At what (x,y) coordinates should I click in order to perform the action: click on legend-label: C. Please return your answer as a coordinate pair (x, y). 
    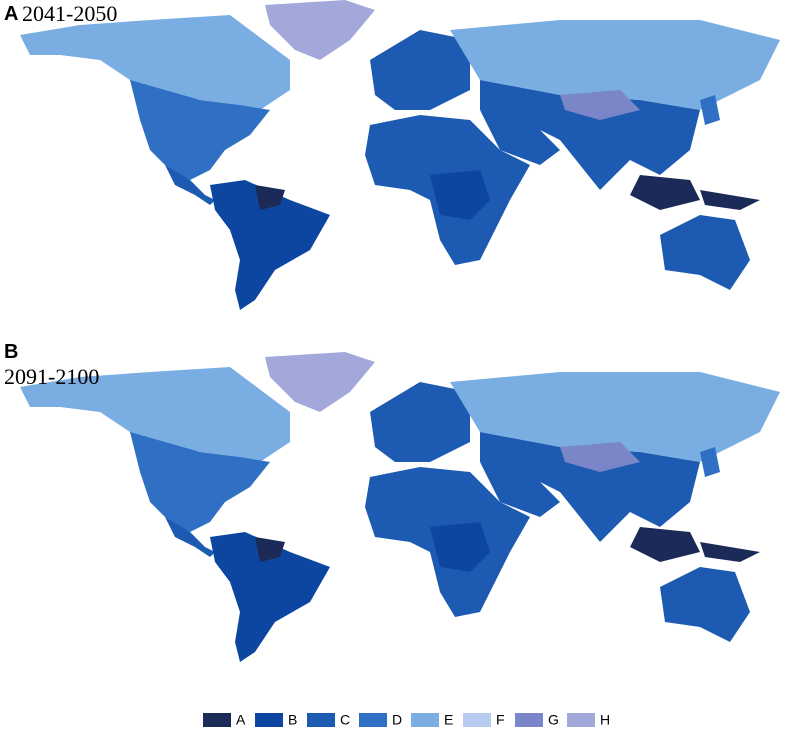
    Looking at the image, I should click on (345, 720).